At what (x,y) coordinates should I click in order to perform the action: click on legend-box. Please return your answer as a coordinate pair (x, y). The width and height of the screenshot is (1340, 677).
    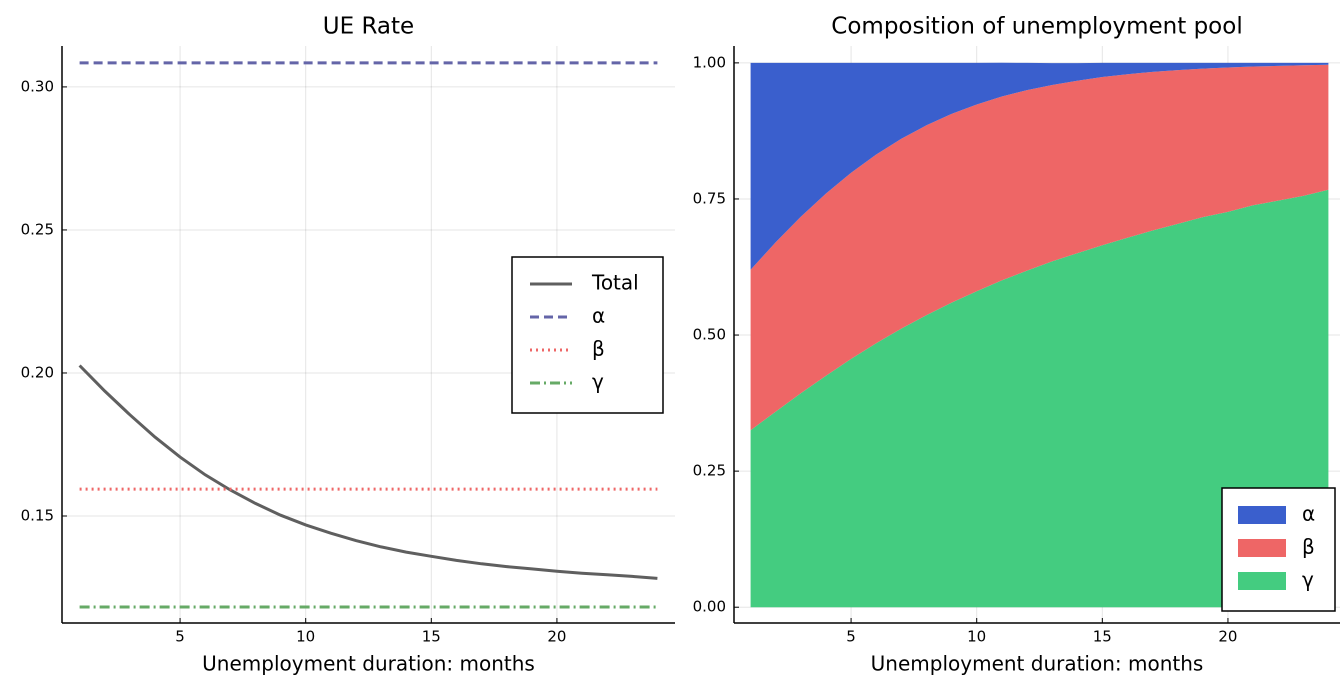
    Looking at the image, I should click on (587, 335).